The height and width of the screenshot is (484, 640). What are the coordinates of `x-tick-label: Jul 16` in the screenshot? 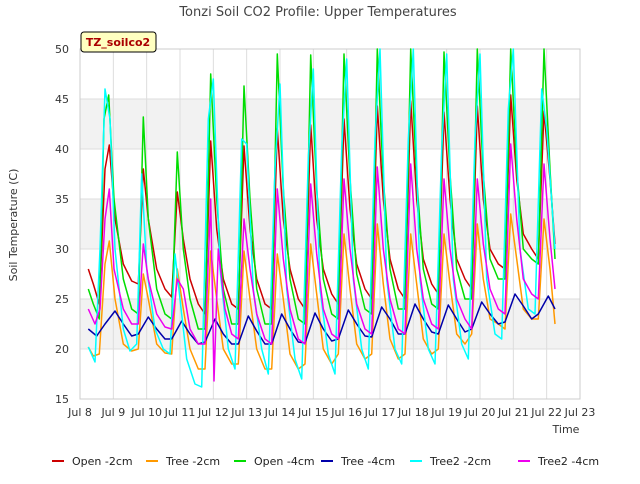 It's located at (346, 412).